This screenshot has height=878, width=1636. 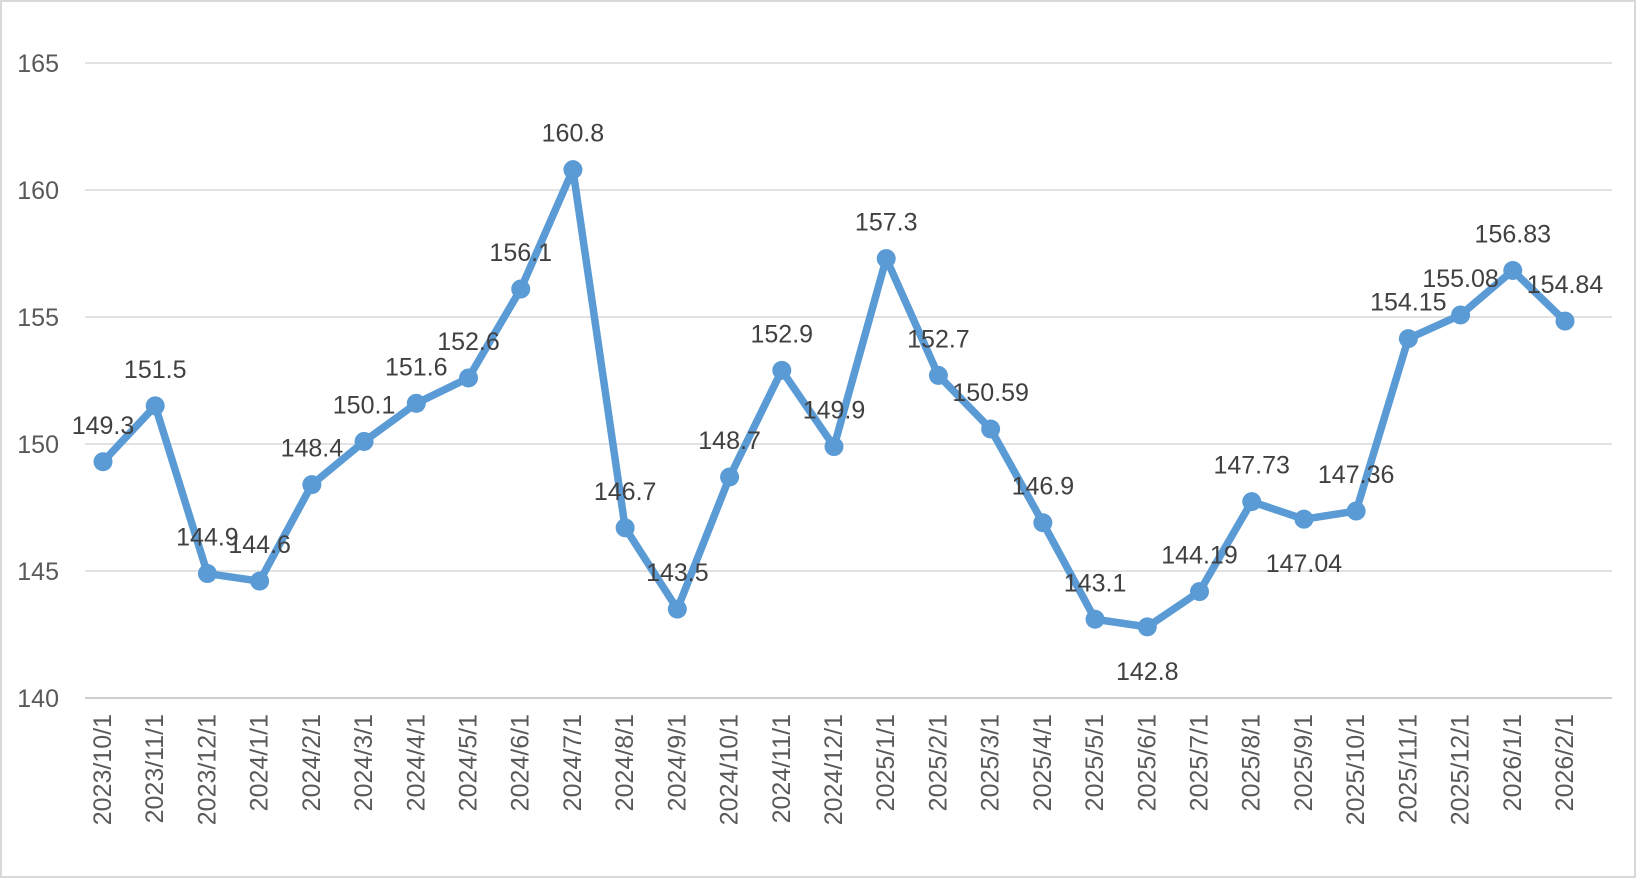 What do you see at coordinates (1304, 762) in the screenshot?
I see `x-axis-tick-label: 2025/9/1` at bounding box center [1304, 762].